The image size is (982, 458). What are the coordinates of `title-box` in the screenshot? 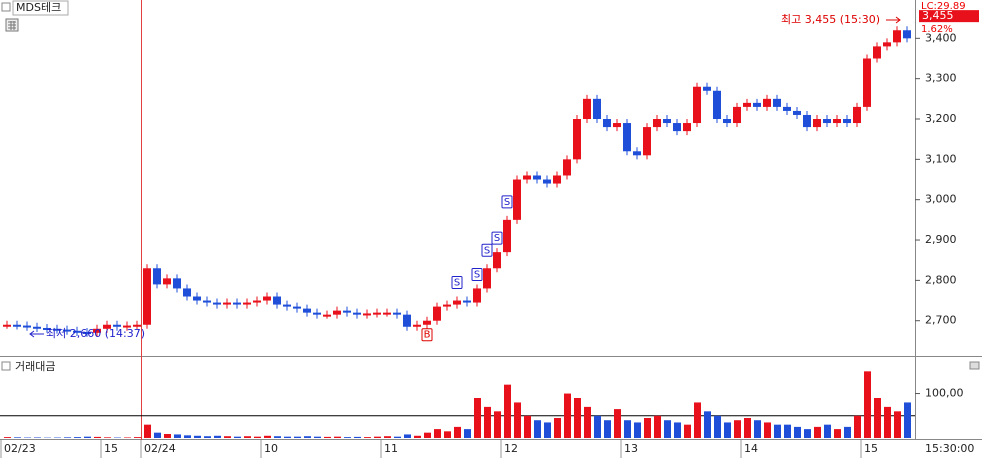 It's located at (40, 8).